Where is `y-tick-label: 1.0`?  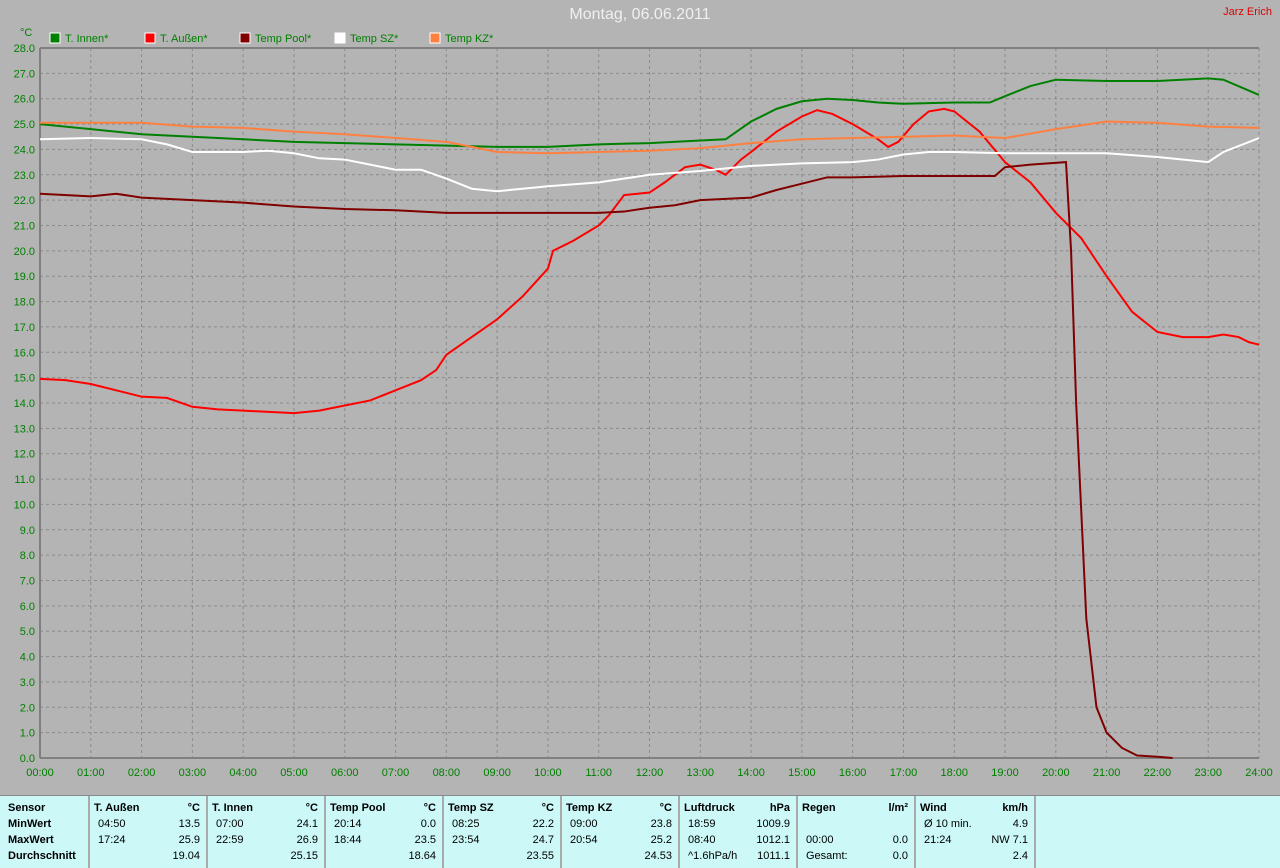
y-tick-label: 1.0 is located at coordinates (27, 734).